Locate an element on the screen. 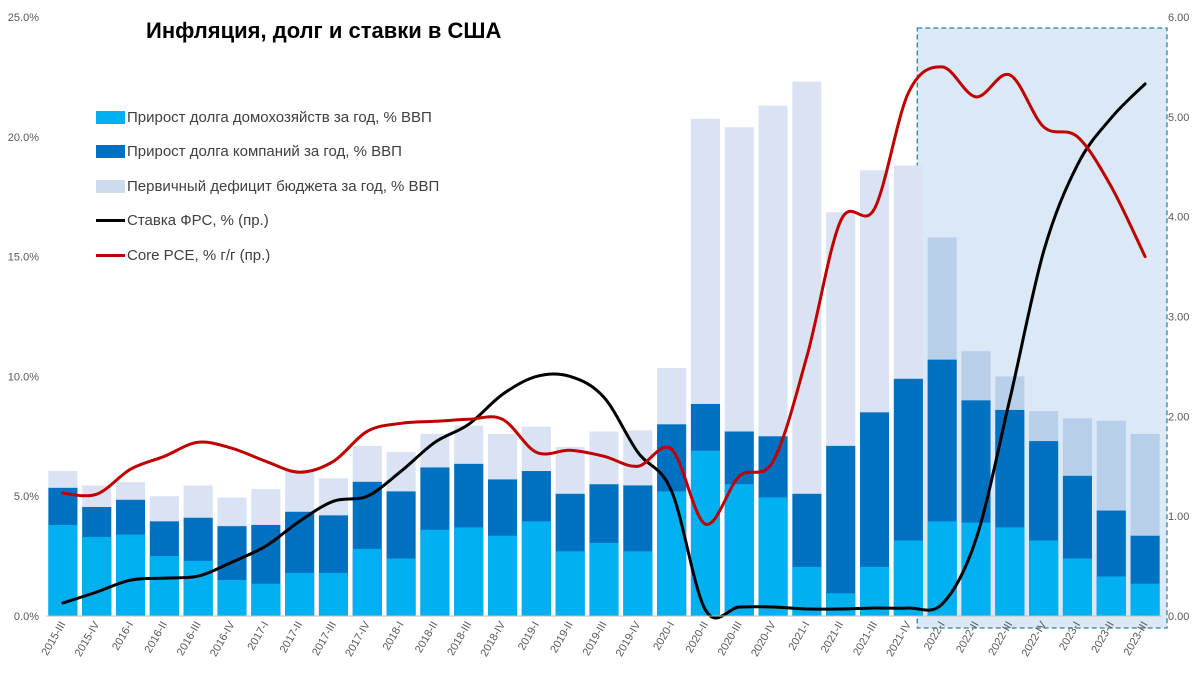 Image resolution: width=1200 pixels, height=681 pixels. legend-item-household-debt: Прирост долга домохозяйств за год, % ВВП is located at coordinates (267, 117).